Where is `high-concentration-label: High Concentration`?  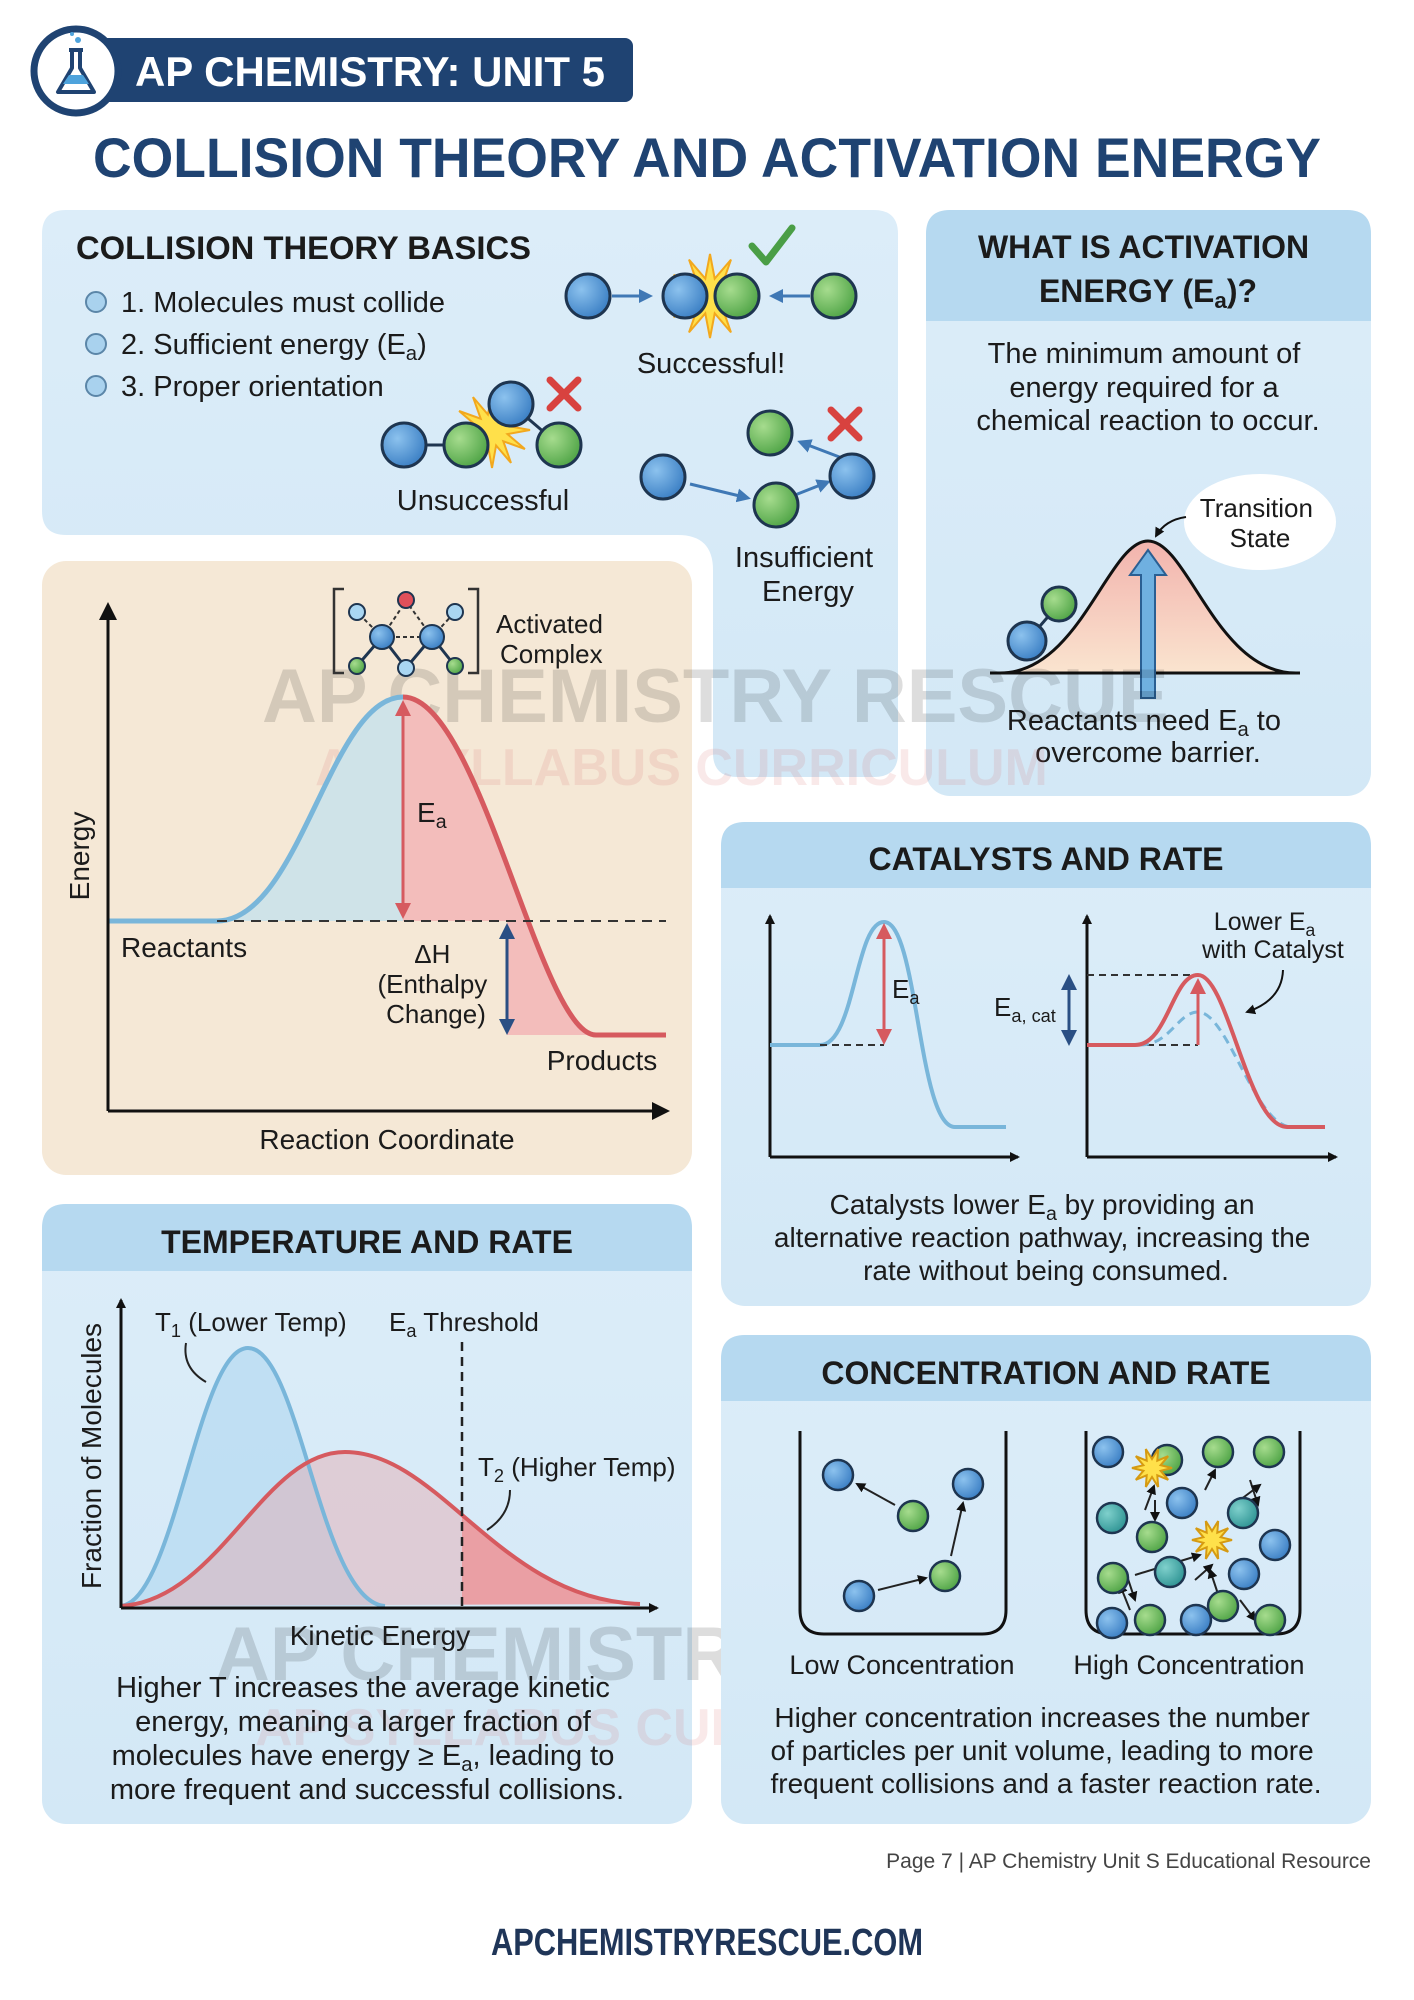
high-concentration-label: High Concentration is located at coordinates (1188, 1665).